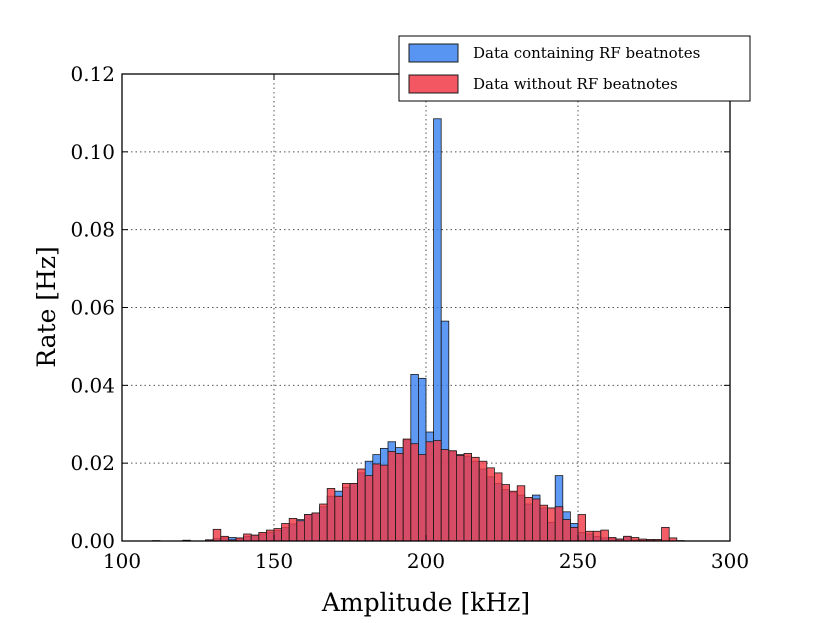 Image resolution: width=830 pixels, height=623 pixels. Describe the element at coordinates (578, 561) in the screenshot. I see `x-tick-label: 250` at that location.